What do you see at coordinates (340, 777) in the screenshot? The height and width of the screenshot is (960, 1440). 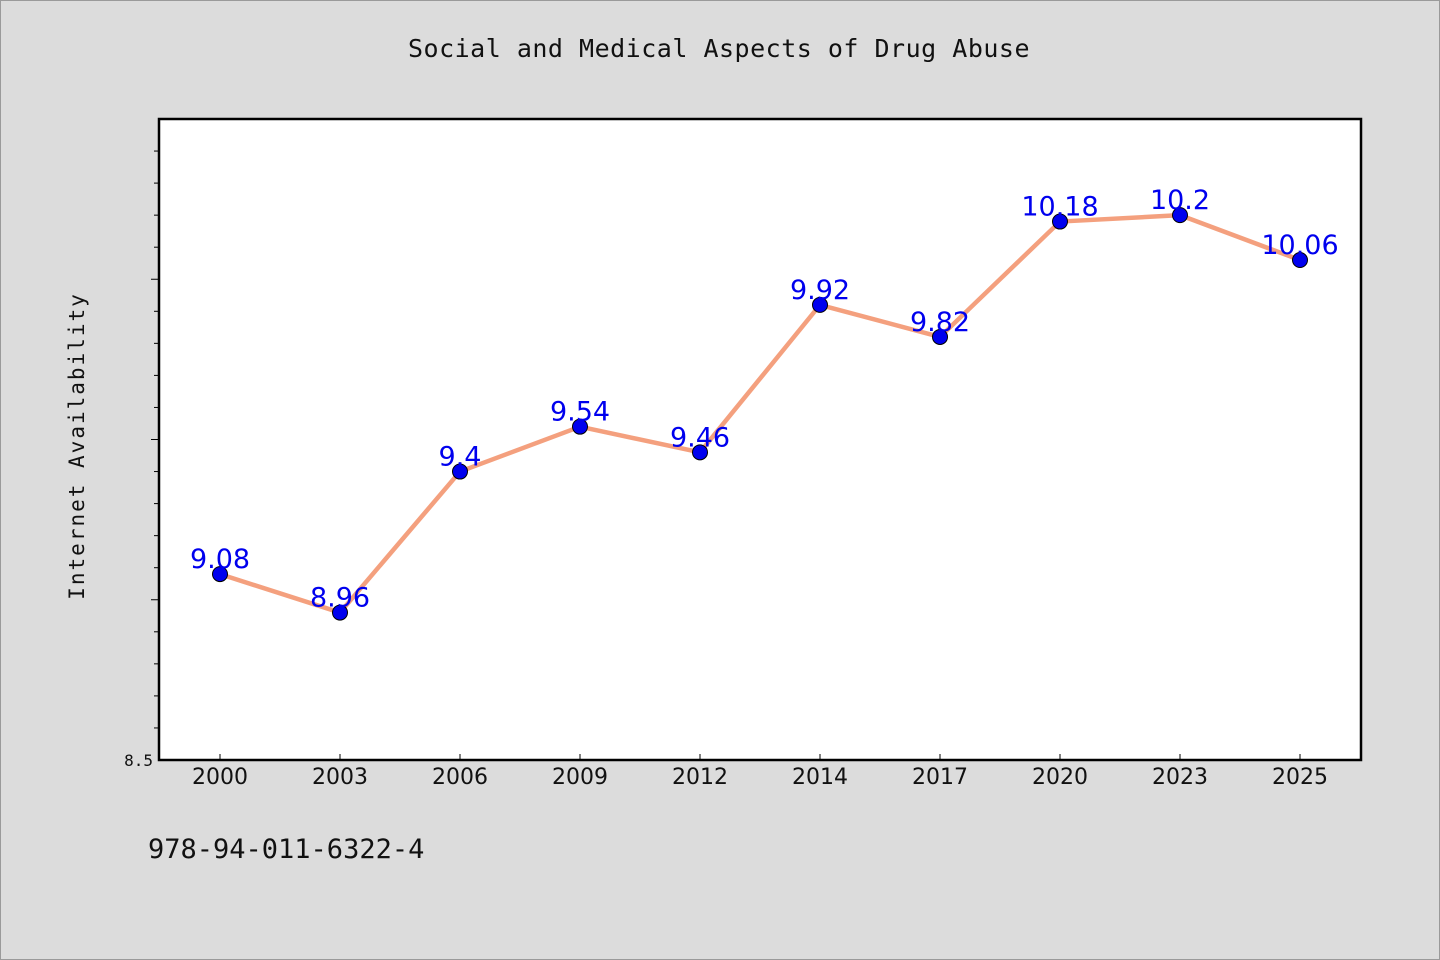 I see `x-tick-label: 2003` at bounding box center [340, 777].